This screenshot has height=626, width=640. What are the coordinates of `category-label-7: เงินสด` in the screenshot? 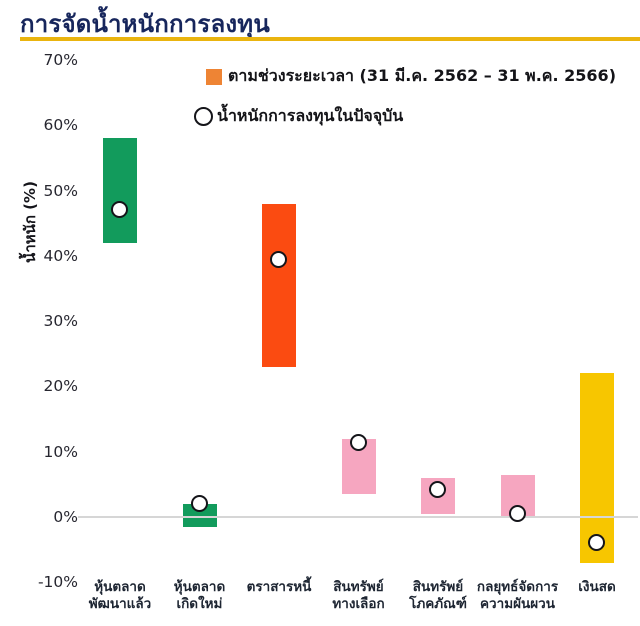 It's located at (597, 587).